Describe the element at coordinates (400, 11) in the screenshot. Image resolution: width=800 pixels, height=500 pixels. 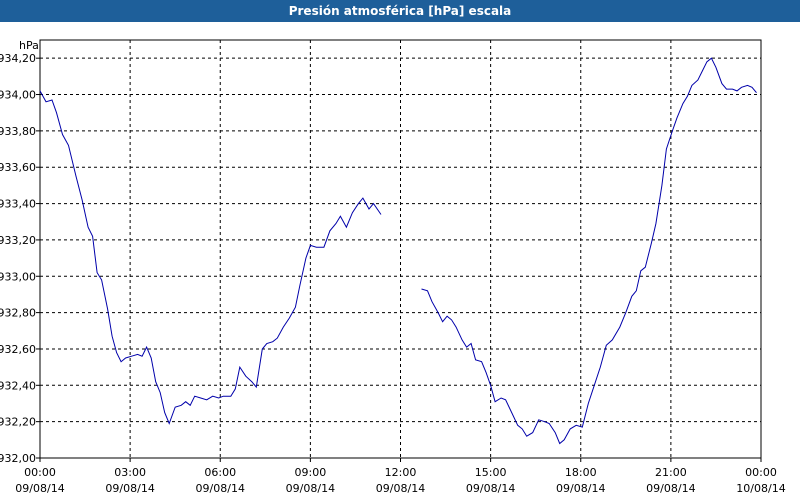
I see `chart-title: Presión atmosférica [hPa] escala` at that location.